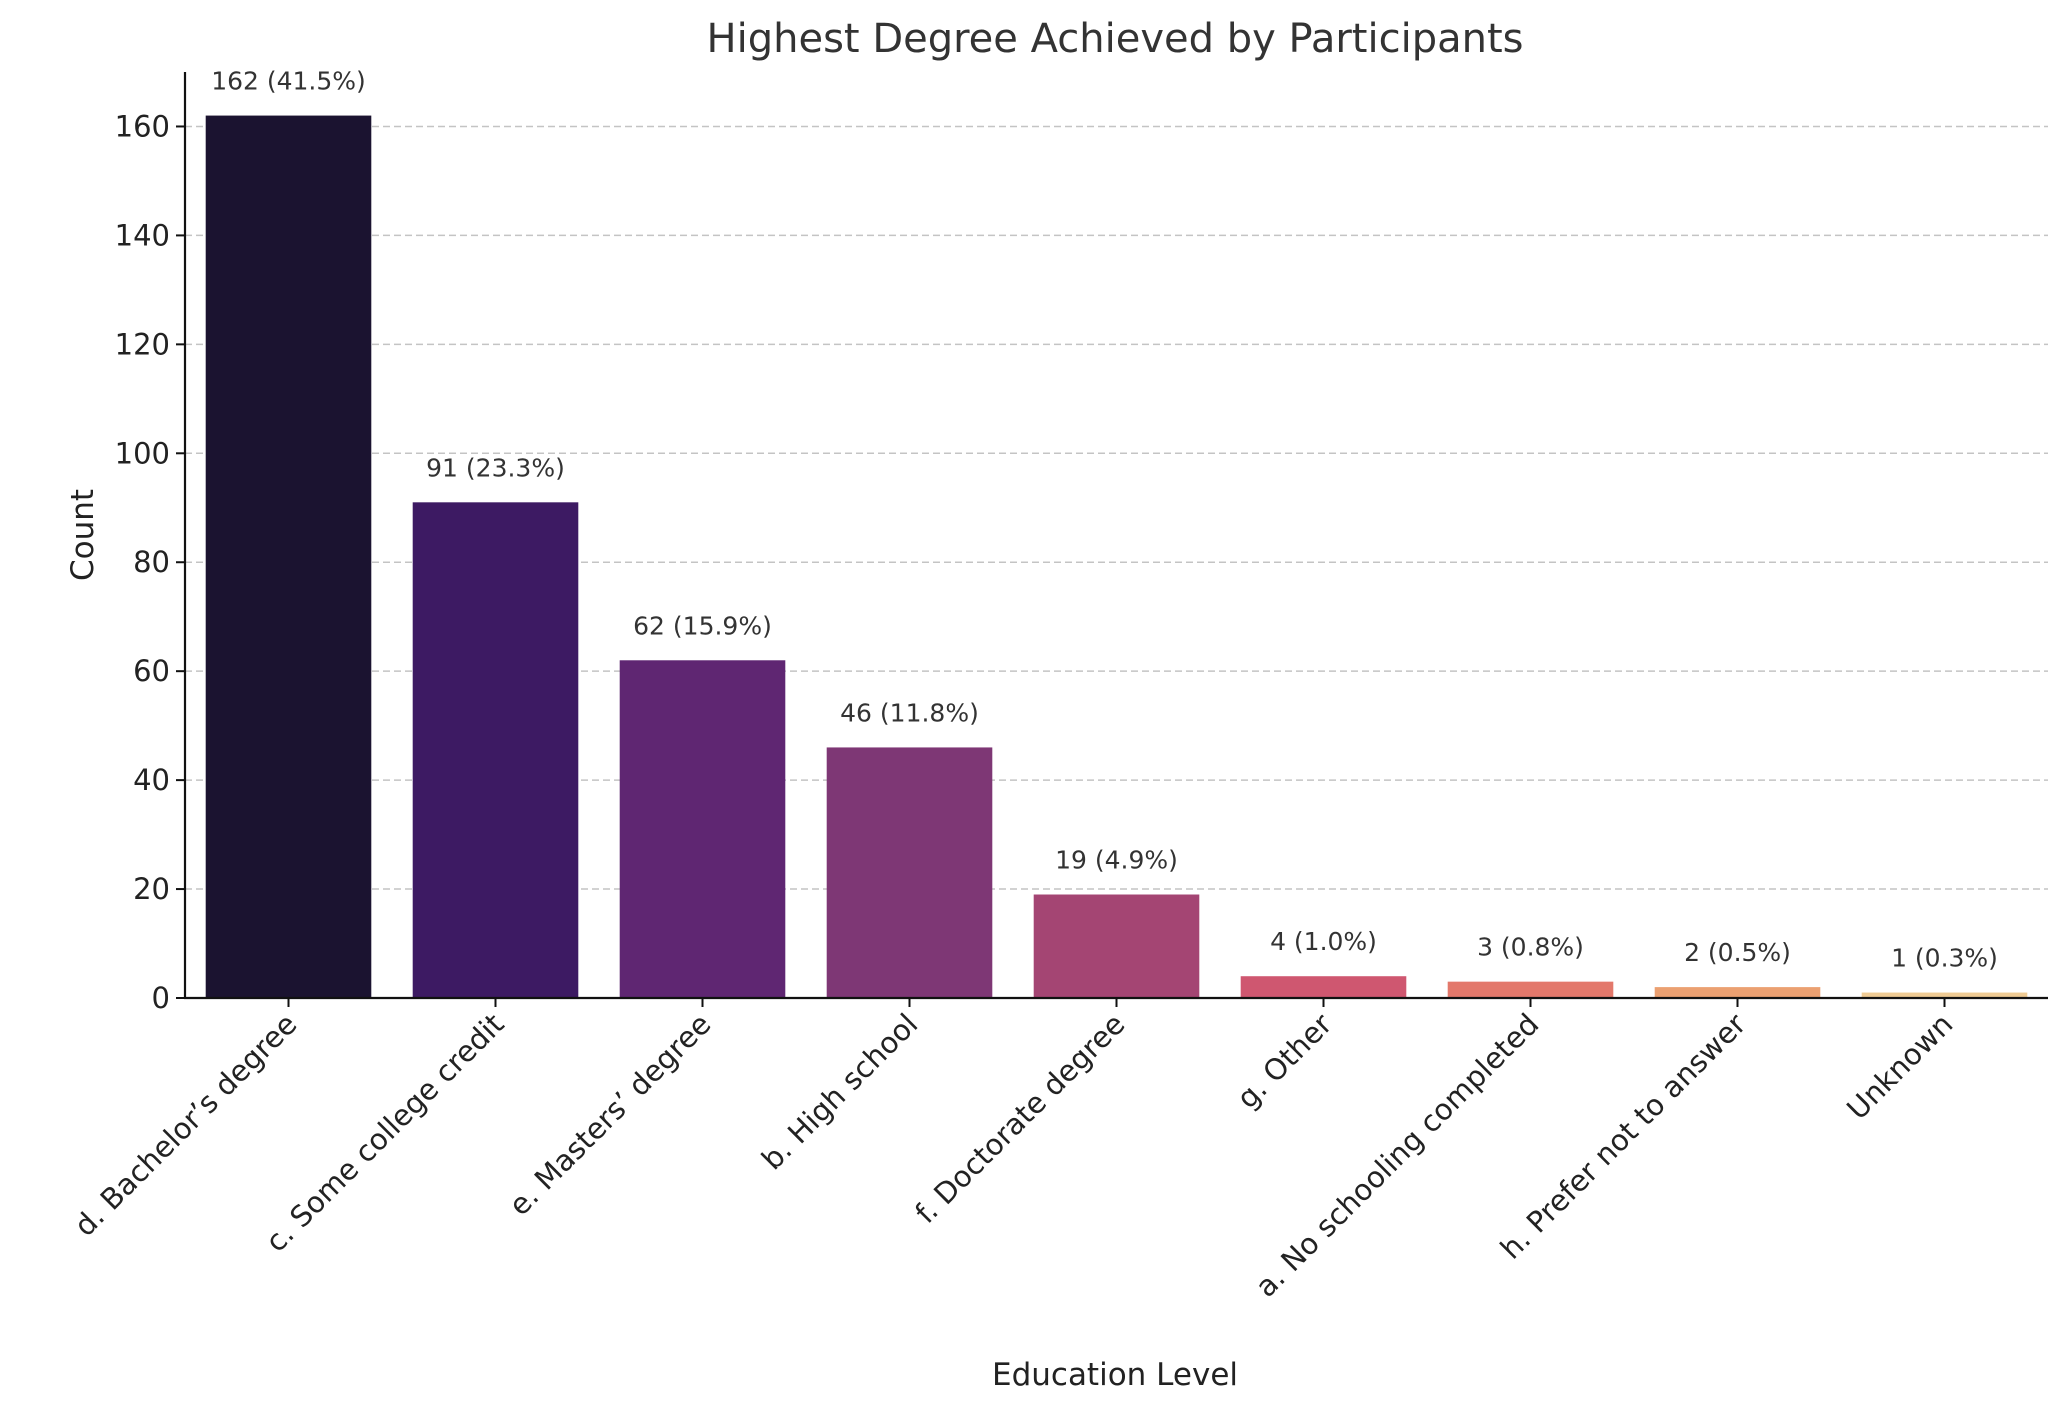  I want to click on y-tick-label: 140, so click(142, 235).